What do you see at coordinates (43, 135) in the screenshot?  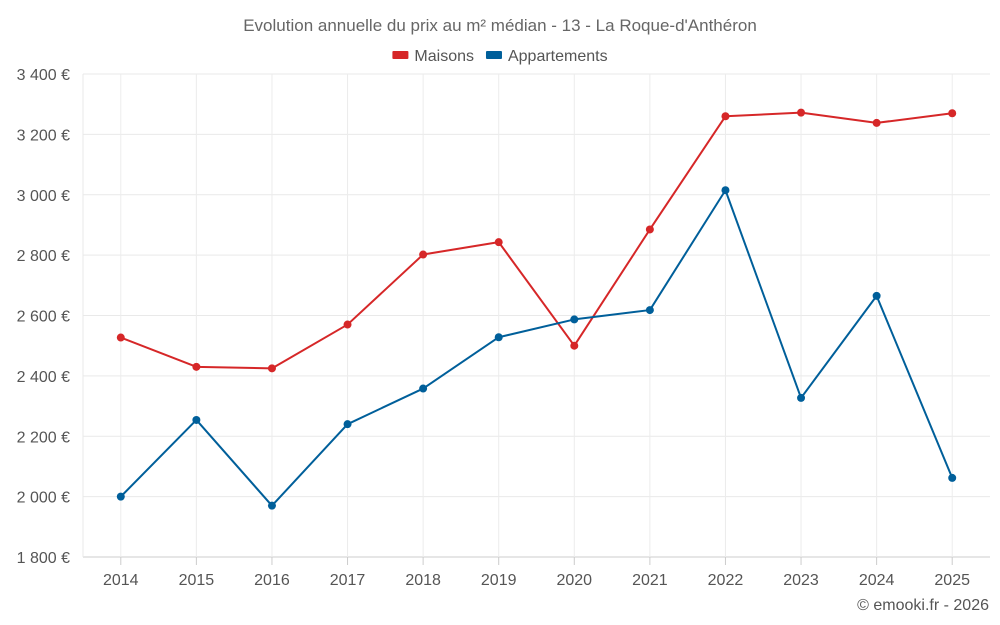 I see `y-tick-label: 3 200 €` at bounding box center [43, 135].